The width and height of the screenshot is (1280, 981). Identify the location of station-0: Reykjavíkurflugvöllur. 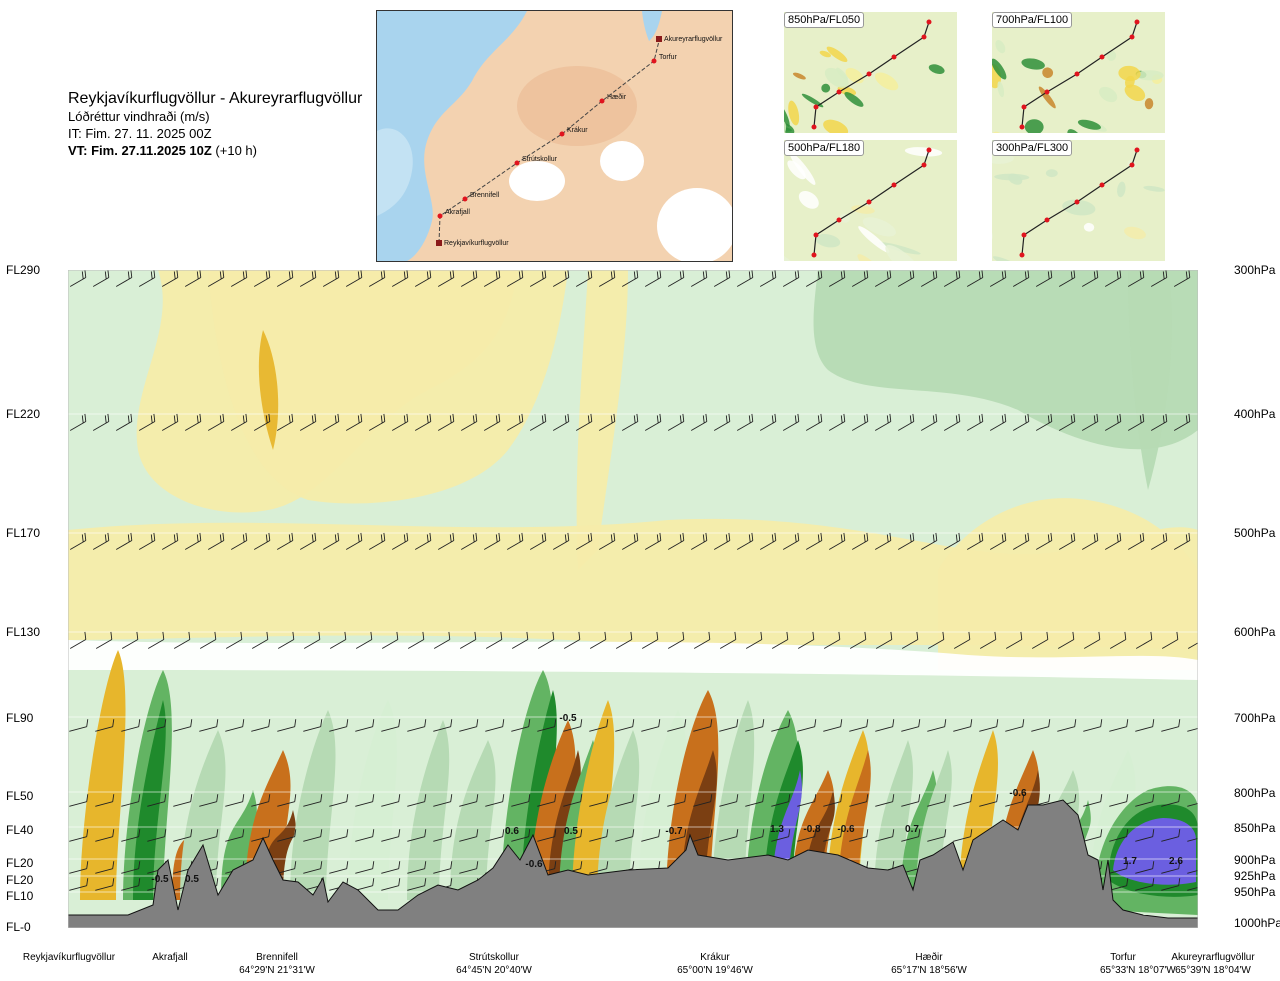
(69, 957).